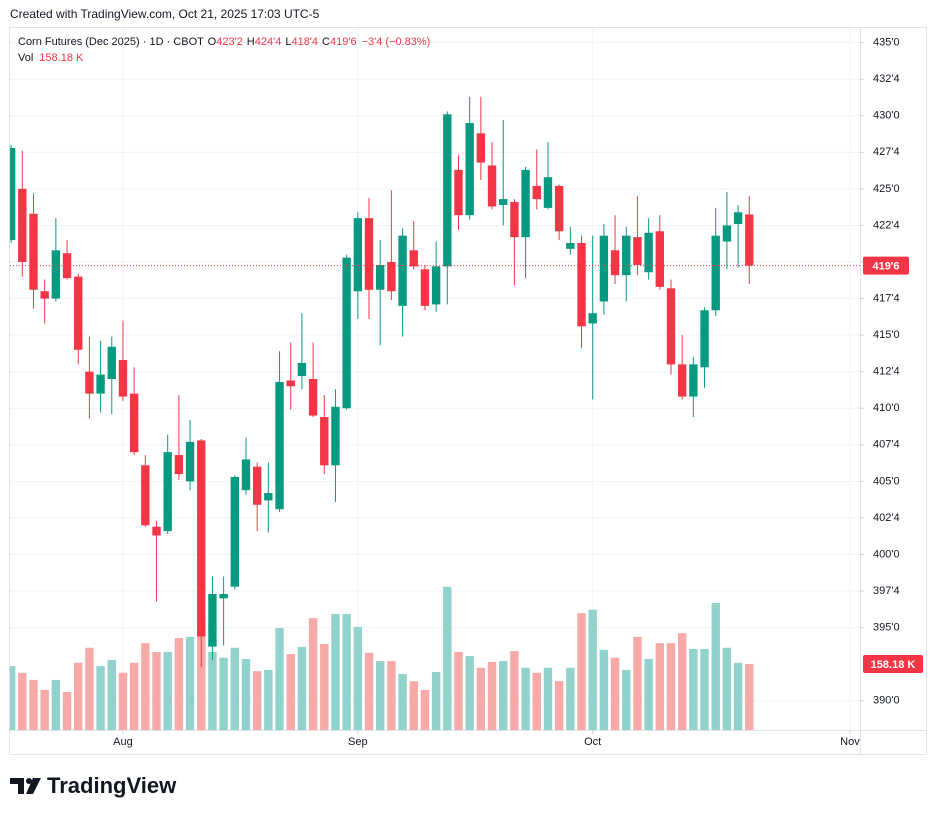 The image size is (937, 821). I want to click on y-tick-label: 430'0, so click(886, 116).